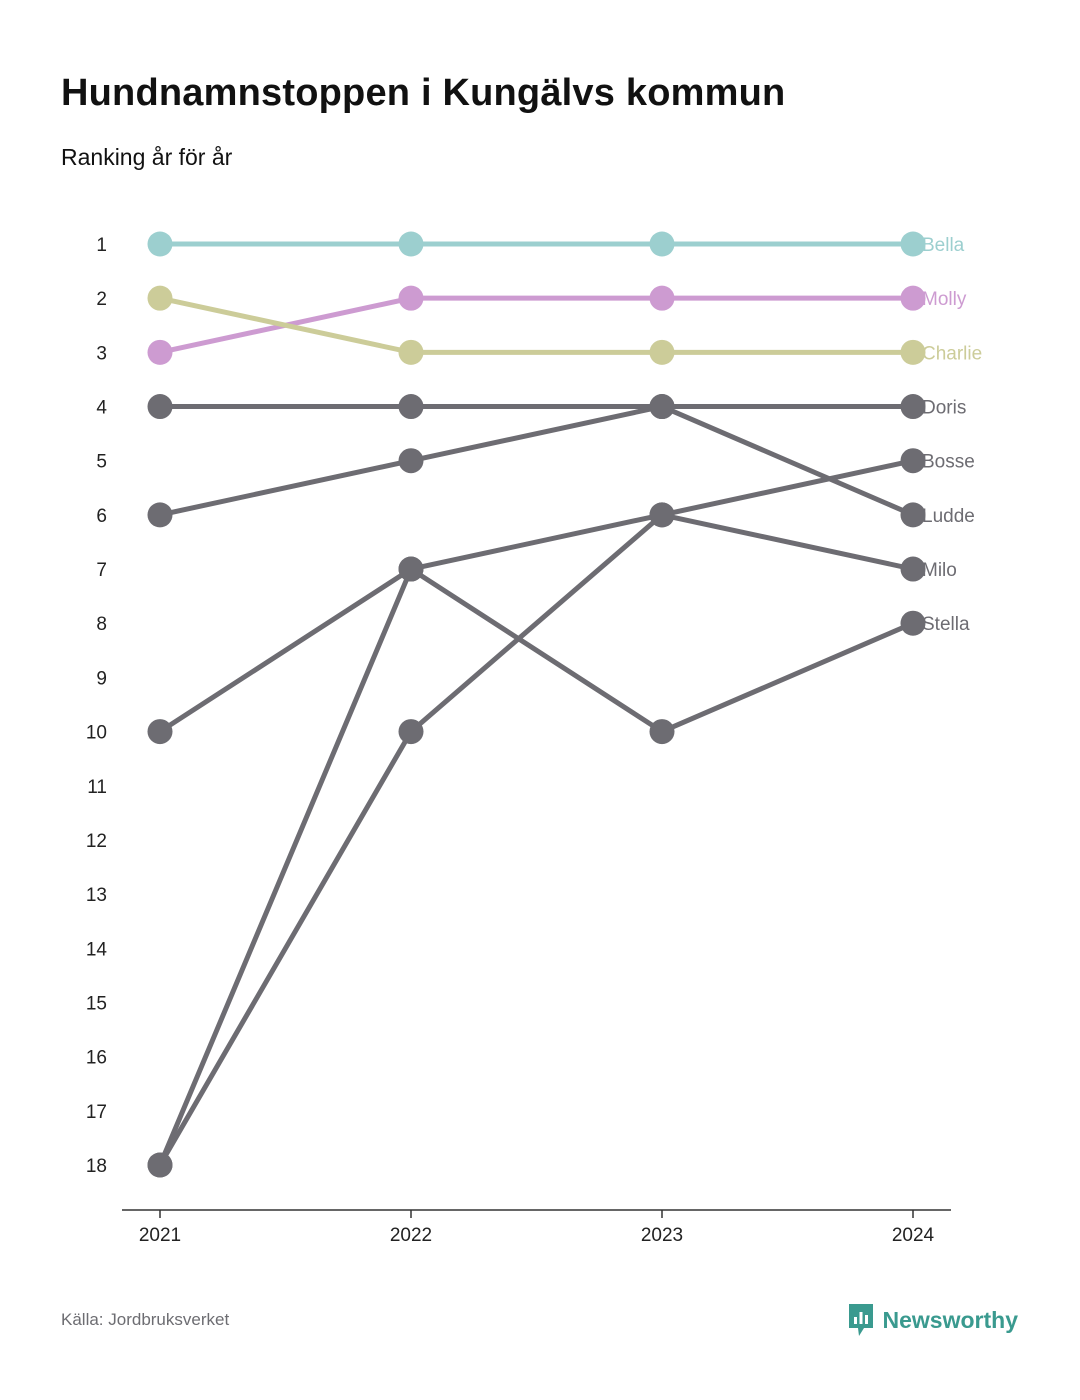 This screenshot has height=1400, width=1080. I want to click on y-tick-label: 14, so click(97, 949).